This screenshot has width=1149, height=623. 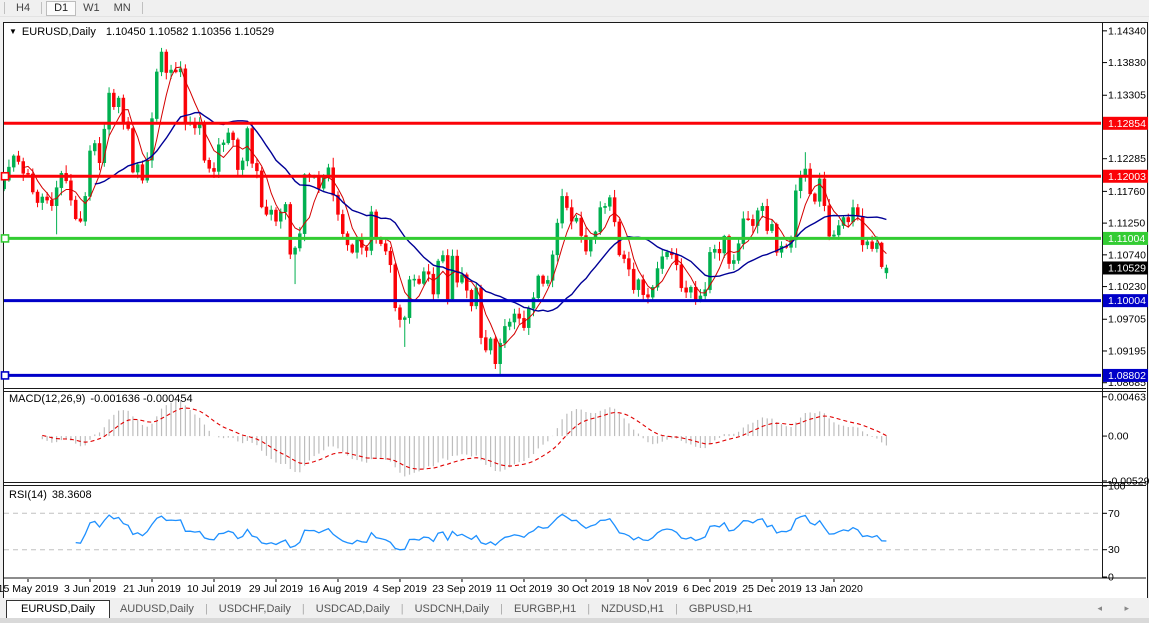 I want to click on timeframe-button-d1: D1, so click(x=61, y=8).